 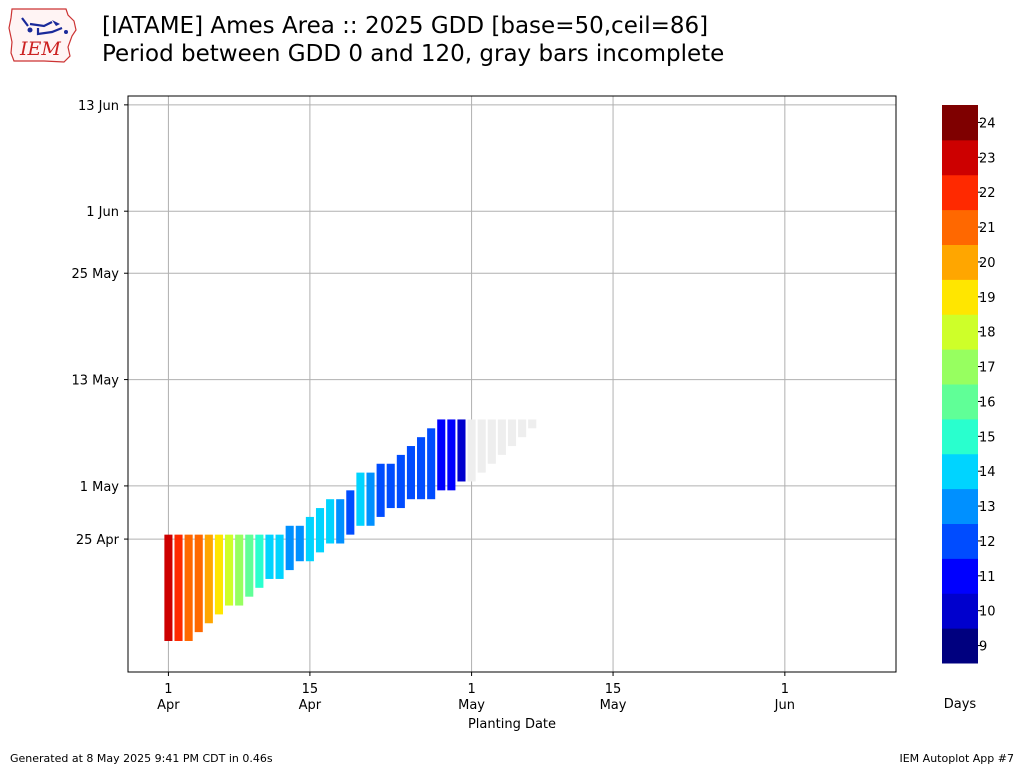 What do you see at coordinates (512, 724) in the screenshot?
I see `x-axis-label: Planting Date` at bounding box center [512, 724].